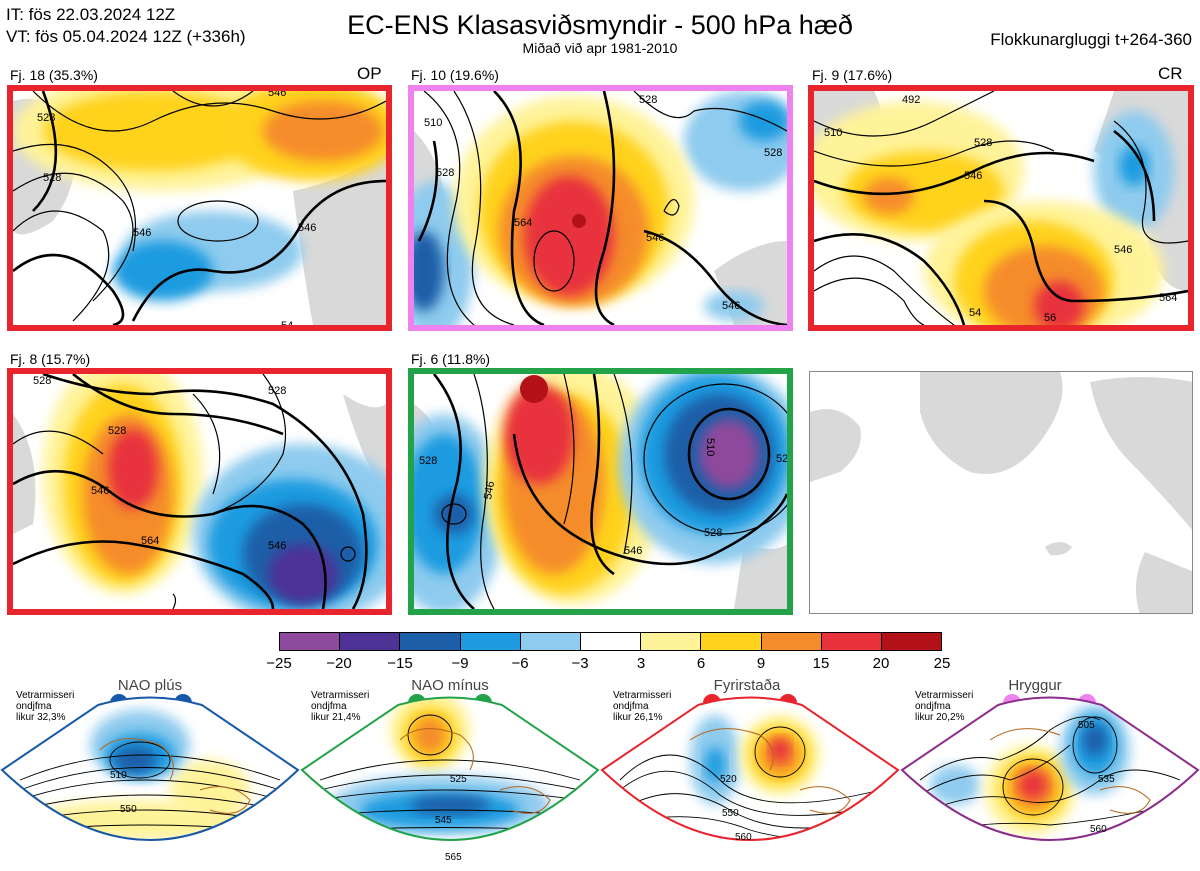 This screenshot has height=871, width=1200. I want to click on init-time: IT: fös 22.03.2024 12Z, so click(91, 14).